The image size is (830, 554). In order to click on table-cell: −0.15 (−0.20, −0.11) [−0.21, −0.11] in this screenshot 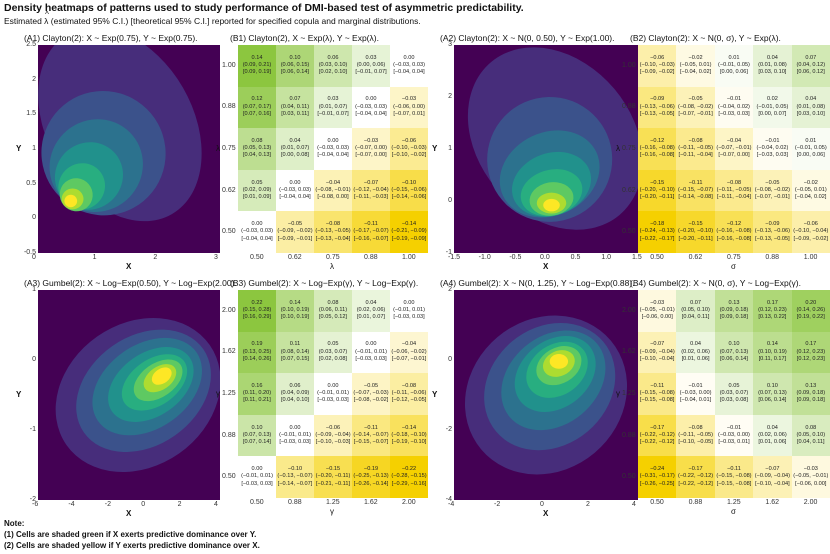, I will do `click(333, 477)`.